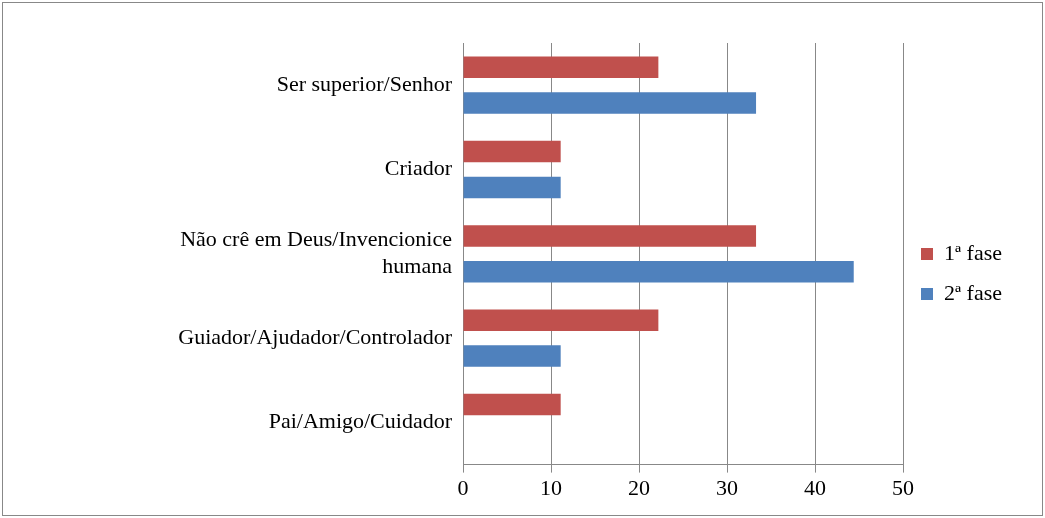 The width and height of the screenshot is (1045, 518). What do you see at coordinates (418, 168) in the screenshot?
I see `y-tick-label: Criador` at bounding box center [418, 168].